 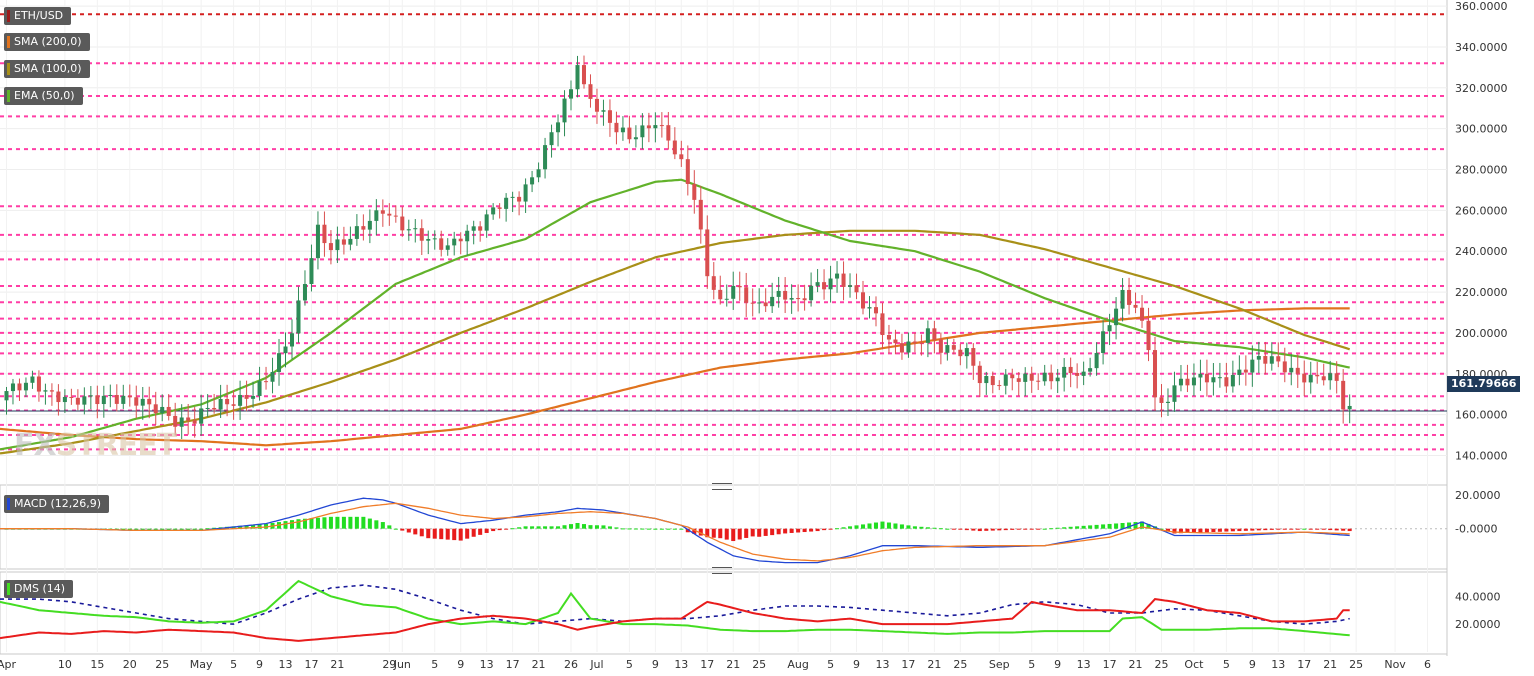 I want to click on sma200-label: SMA (200,0), so click(x=47, y=42).